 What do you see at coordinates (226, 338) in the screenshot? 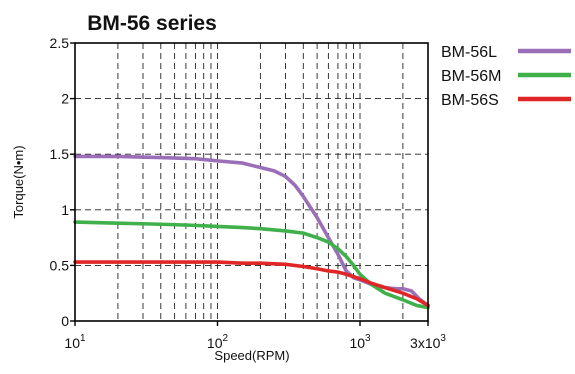
I see `x-tick-exponent: 2` at bounding box center [226, 338].